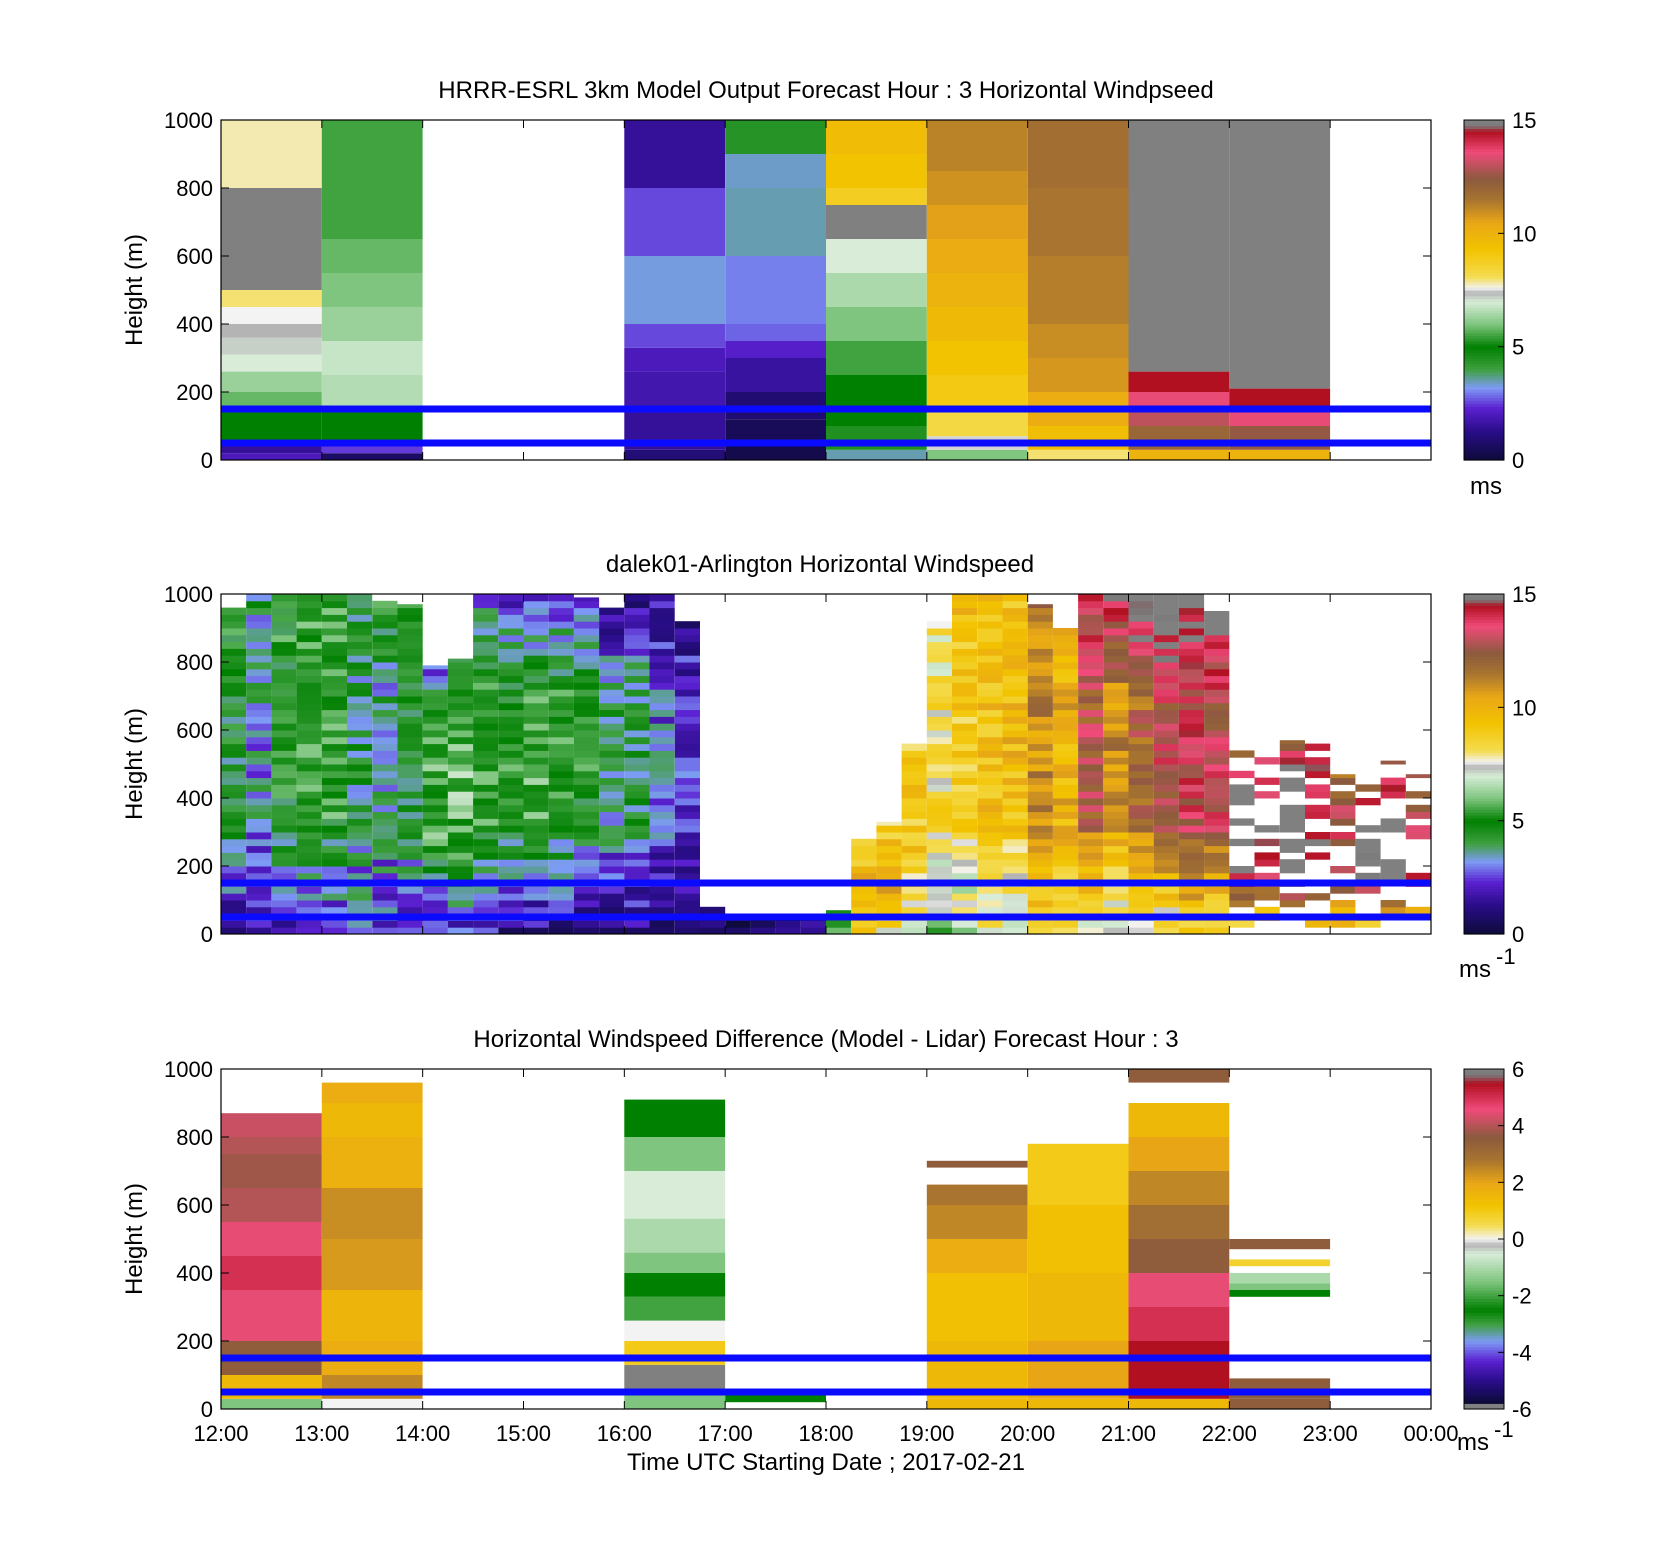  I want to click on panel-2-gate-c29-m680, so click(965, 700).